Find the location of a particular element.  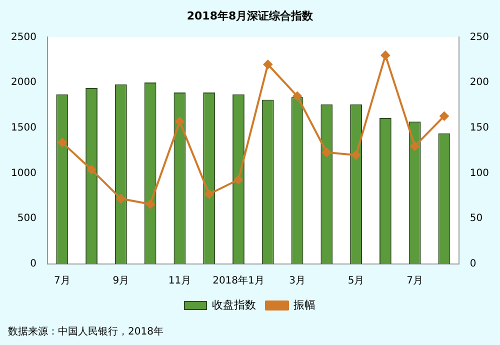

legend-label: 收盘指数 is located at coordinates (234, 305).